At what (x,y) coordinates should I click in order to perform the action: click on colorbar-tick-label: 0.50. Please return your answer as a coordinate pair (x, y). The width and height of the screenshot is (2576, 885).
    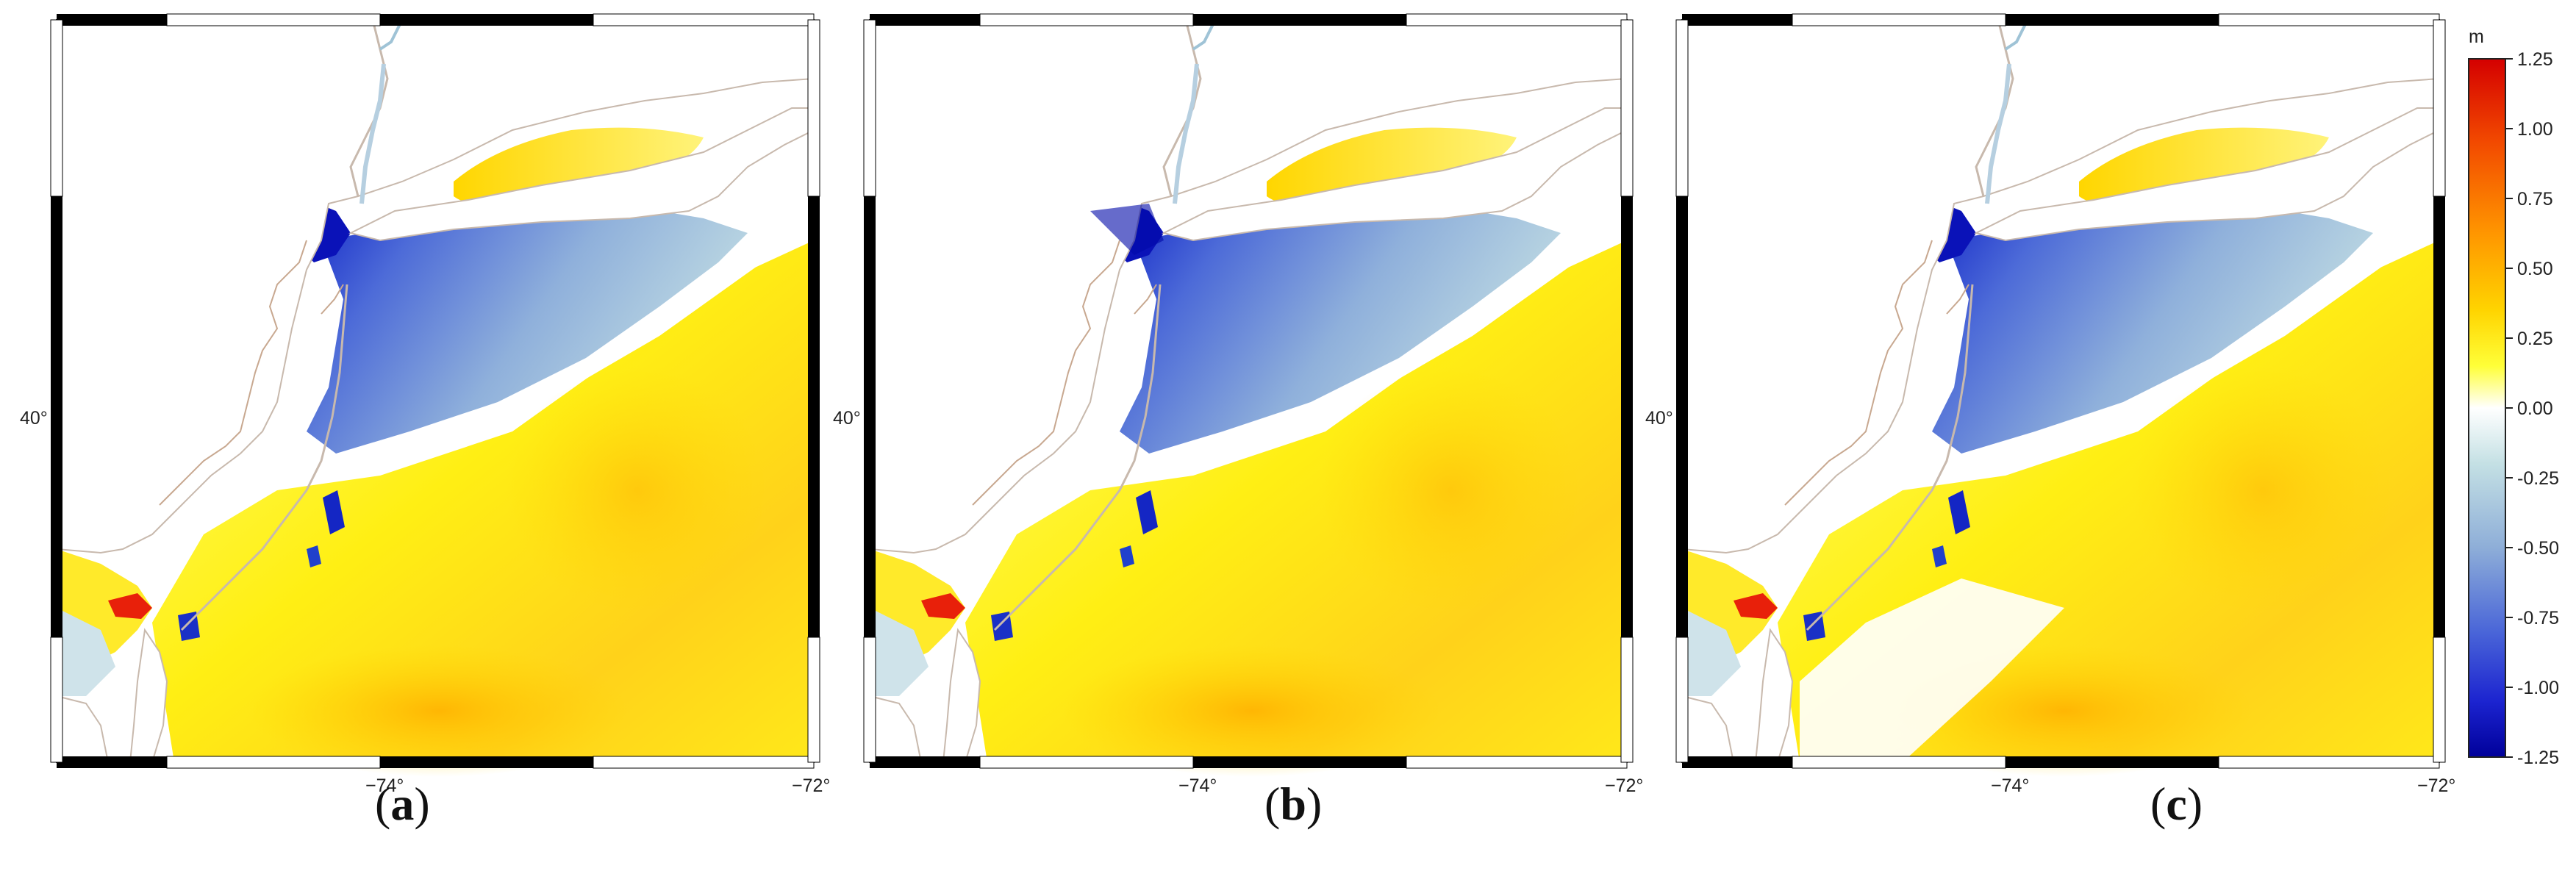
    Looking at the image, I should click on (2535, 269).